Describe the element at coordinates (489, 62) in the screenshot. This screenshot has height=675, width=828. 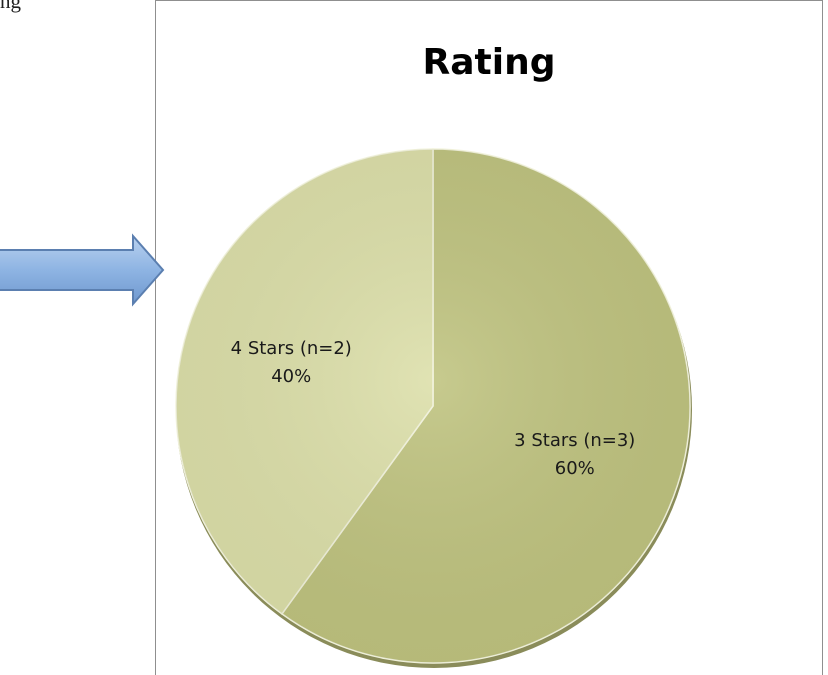
I see `chart-title: Rating` at that location.